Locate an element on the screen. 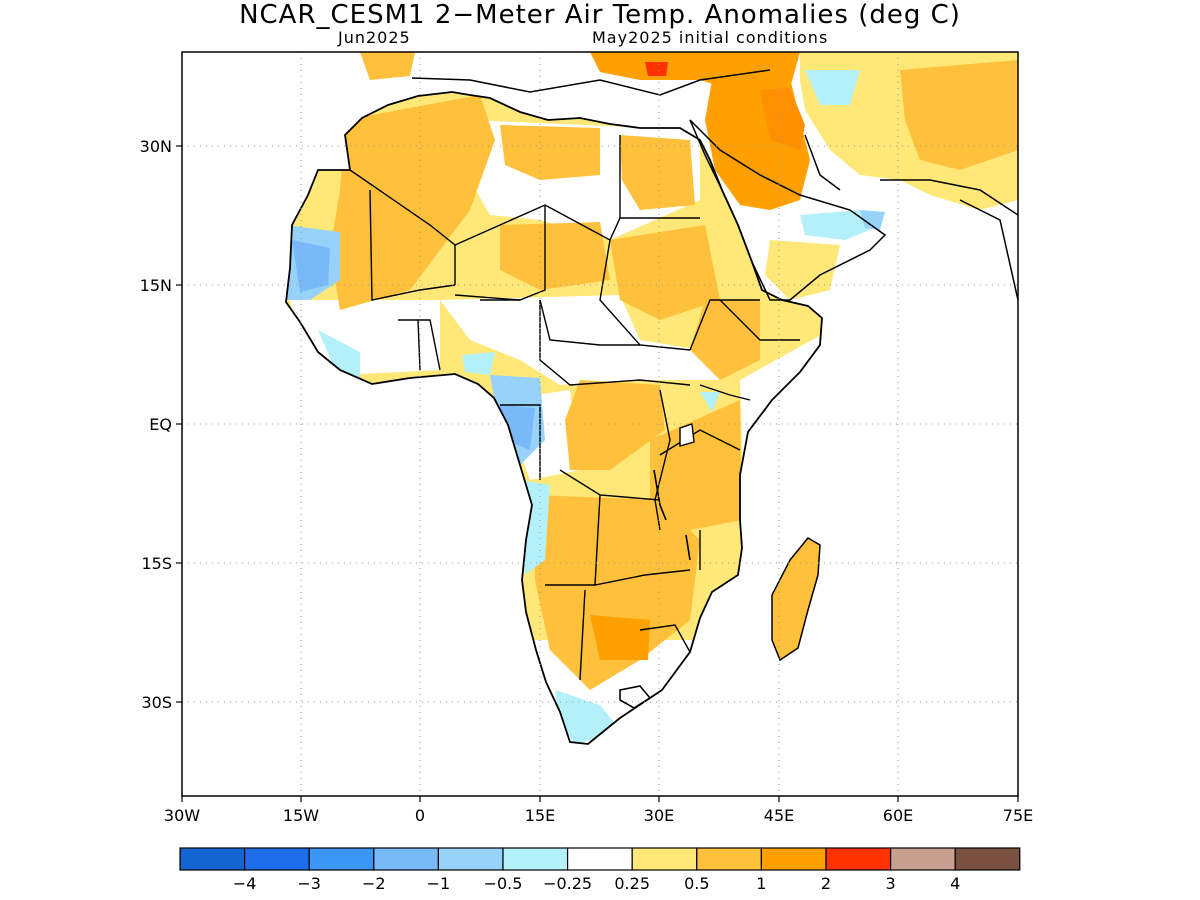 Image resolution: width=1200 pixels, height=900 pixels. anomaly-nigeria-cool is located at coordinates (478, 363).